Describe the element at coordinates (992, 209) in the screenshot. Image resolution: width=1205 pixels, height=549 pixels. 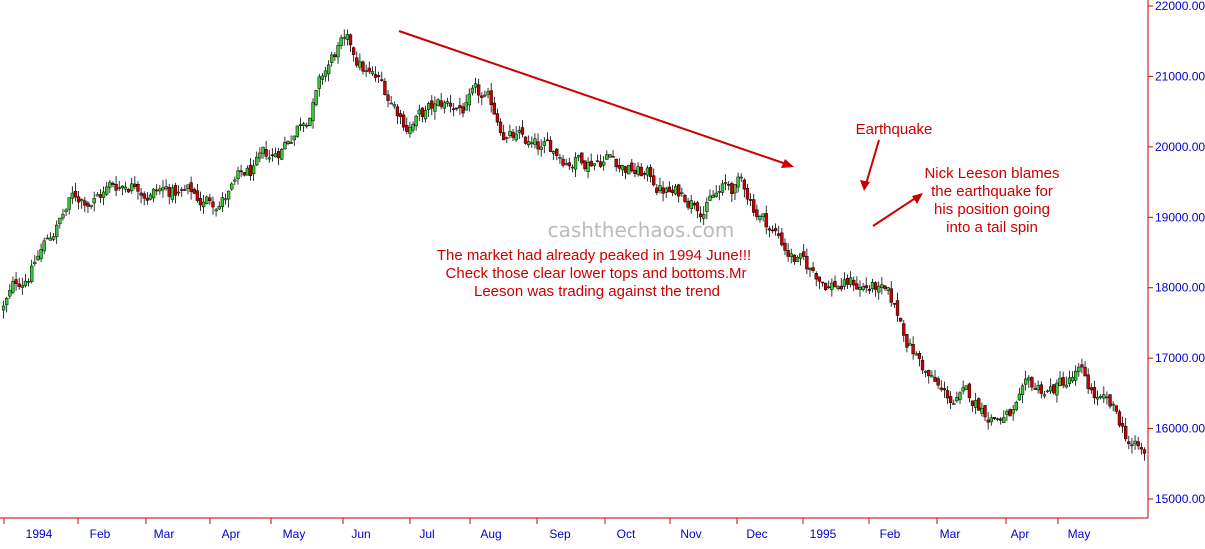
I see `leeson-note-line-3: his position going` at that location.